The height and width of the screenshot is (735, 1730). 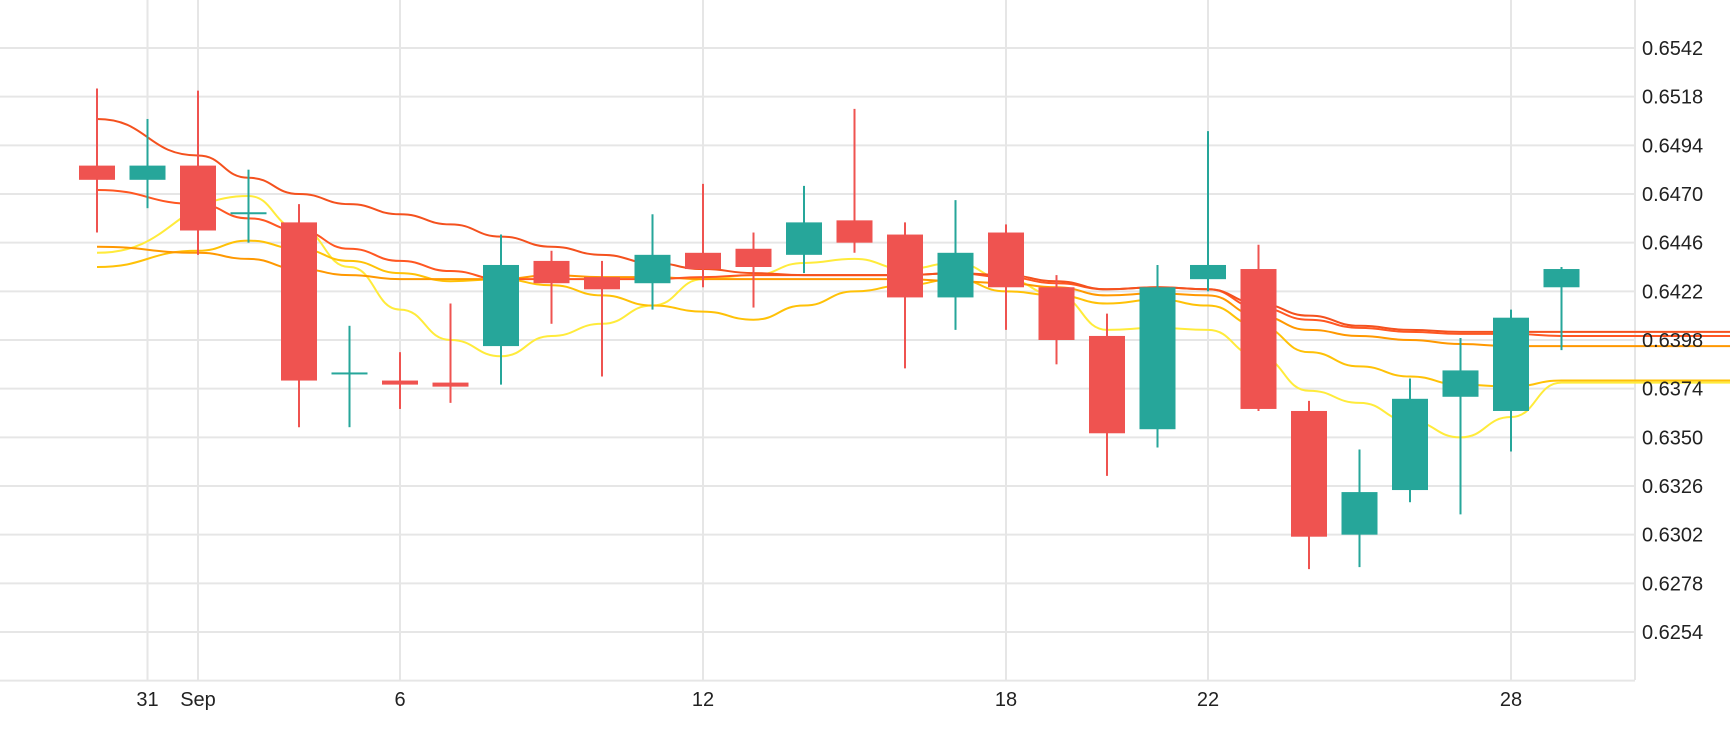 I want to click on y-tick-label: 0.6302, so click(x=1672, y=536).